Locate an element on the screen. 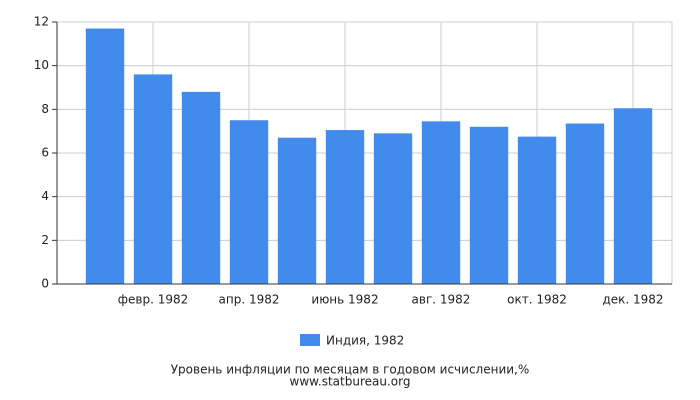 This screenshot has height=400, width=700. x-tick-label: дек. 1982 is located at coordinates (632, 300).